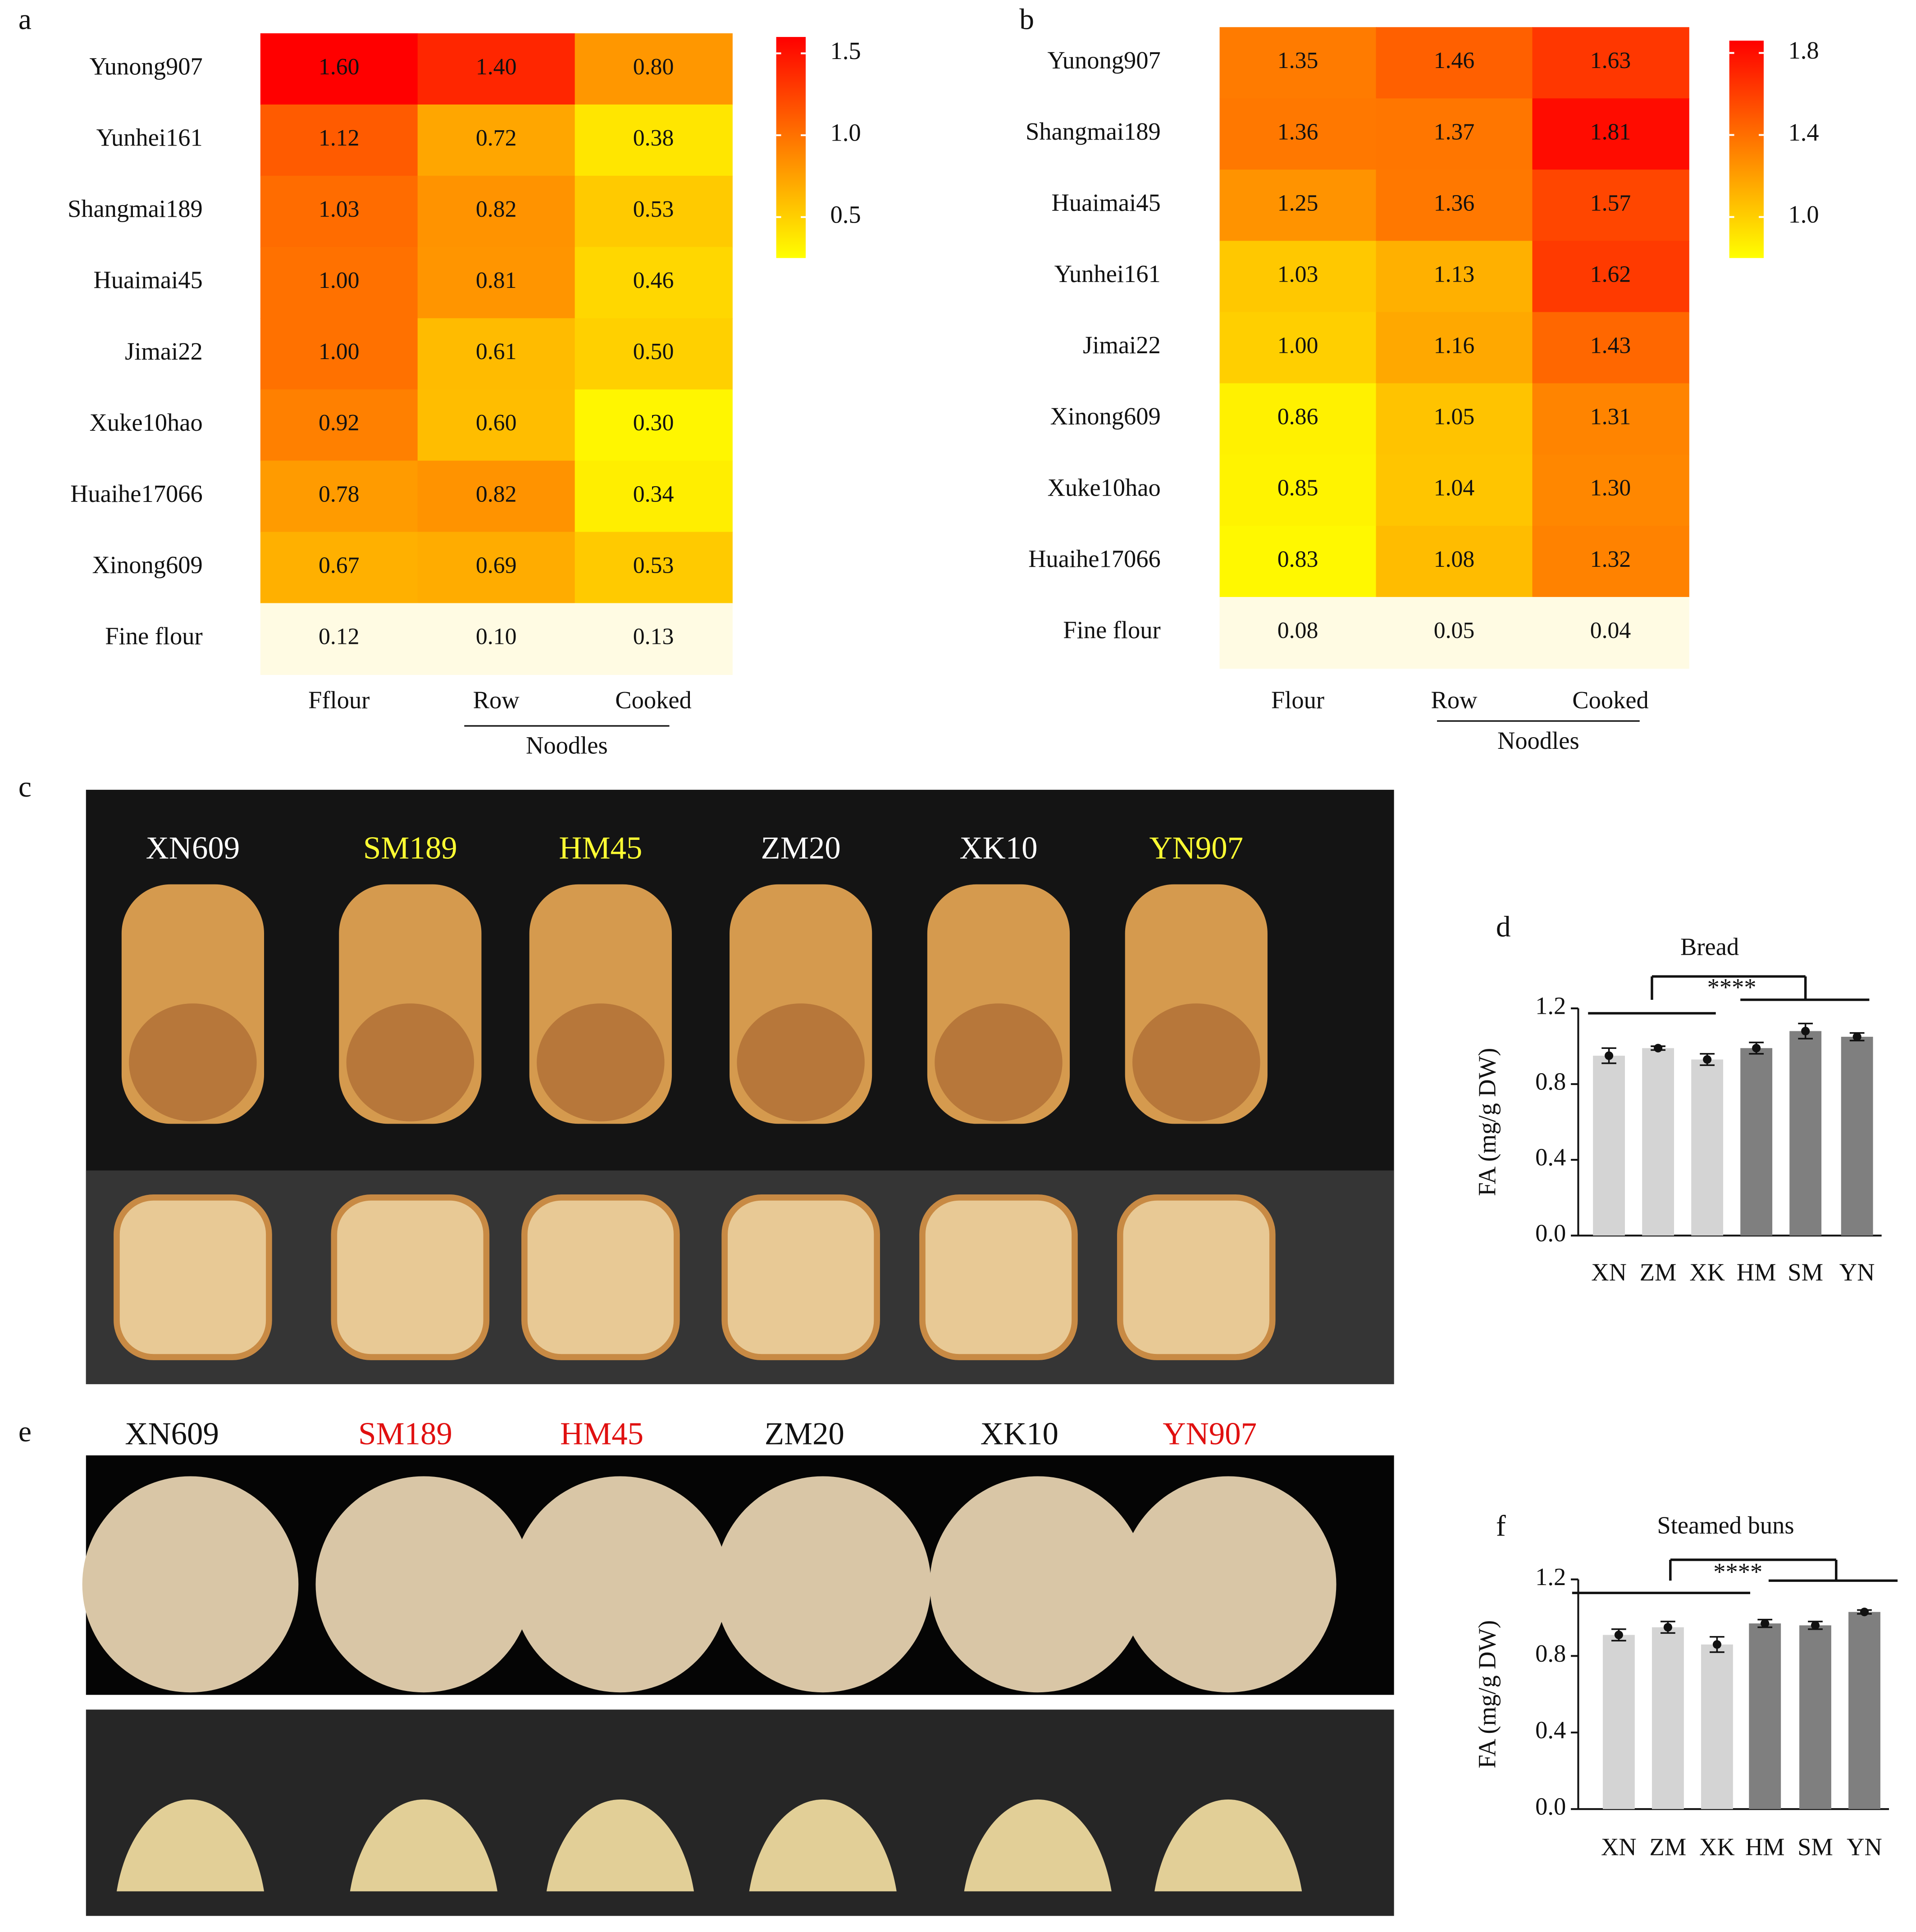 The image size is (1916, 1932). I want to click on x-tick-label: SM, so click(1815, 1847).